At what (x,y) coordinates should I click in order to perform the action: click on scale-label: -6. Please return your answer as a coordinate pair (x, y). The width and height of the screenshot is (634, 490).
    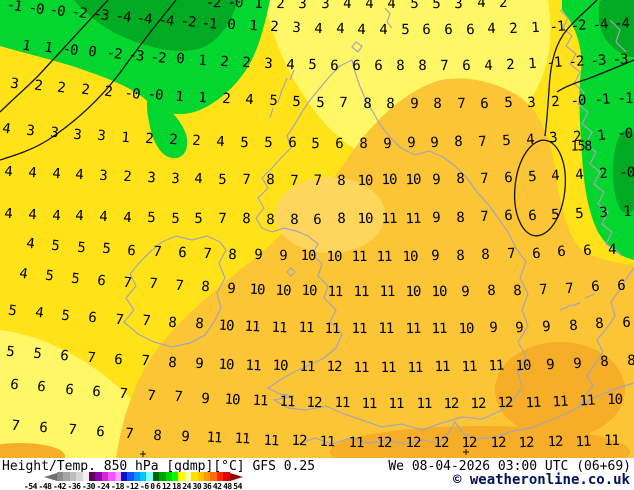
    Looking at the image, I should click on (144, 486).